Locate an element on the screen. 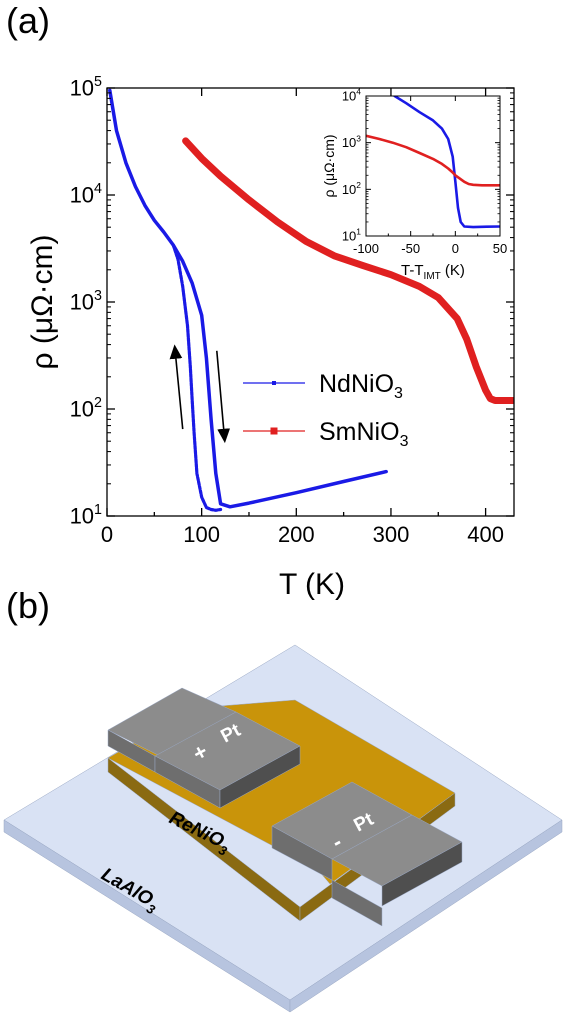 This screenshot has width=573, height=1015. x-tick-label: -100 is located at coordinates (366, 248).